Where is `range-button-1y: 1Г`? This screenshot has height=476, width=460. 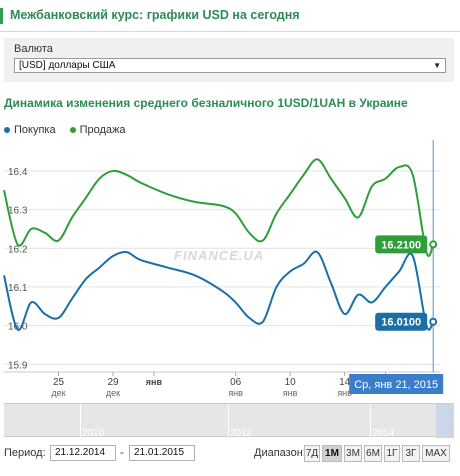
range-button-1y: 1Г is located at coordinates (392, 453).